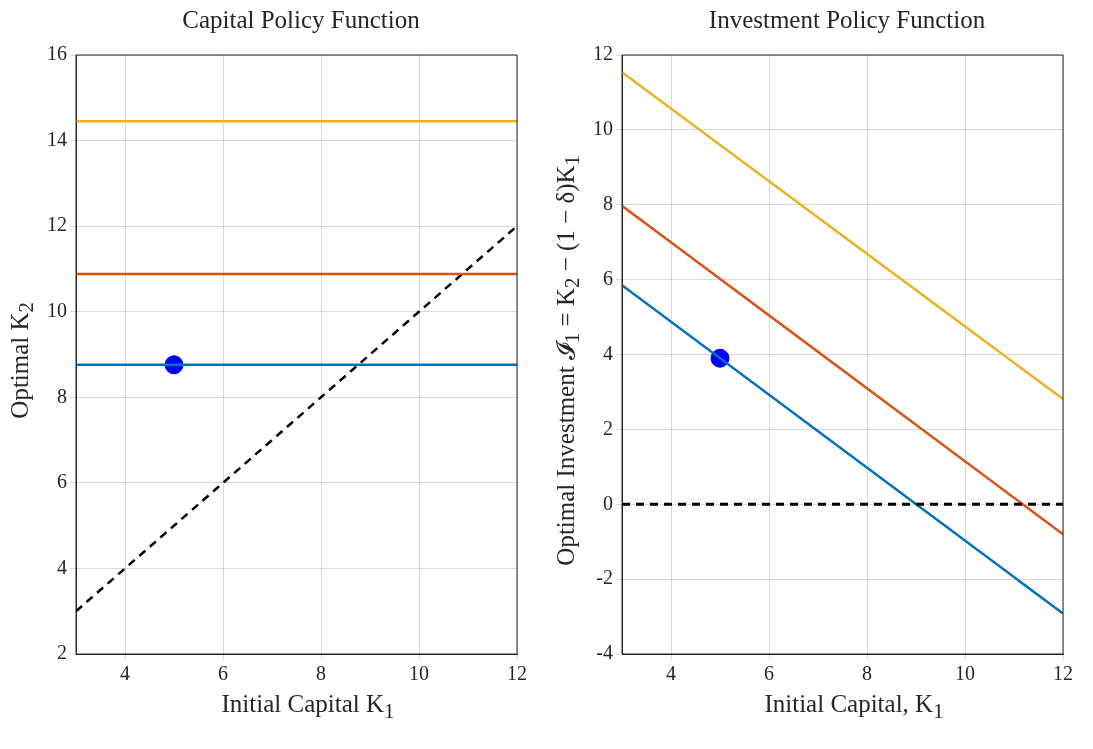 Image resolution: width=1093 pixels, height=749 pixels. I want to click on y-tick-label: 0, so click(608, 502).